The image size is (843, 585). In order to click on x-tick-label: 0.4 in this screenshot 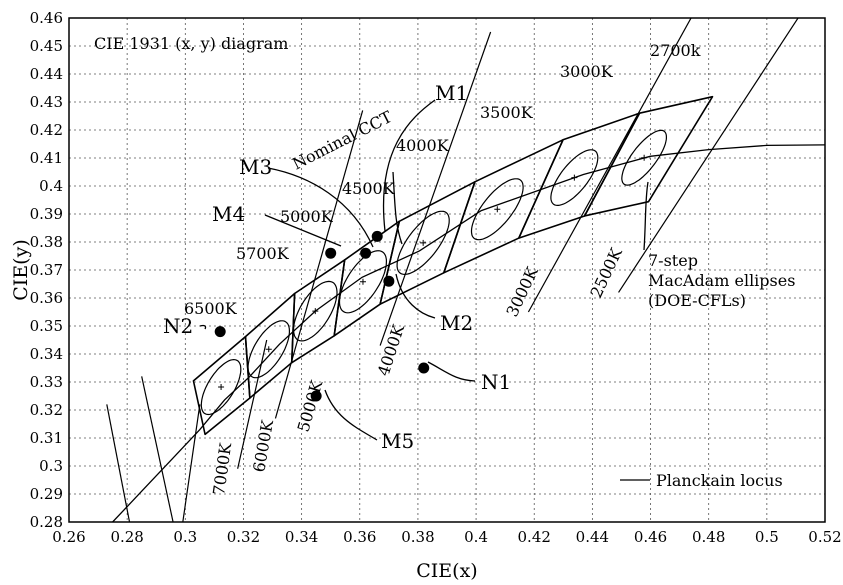, I will do `click(476, 537)`.